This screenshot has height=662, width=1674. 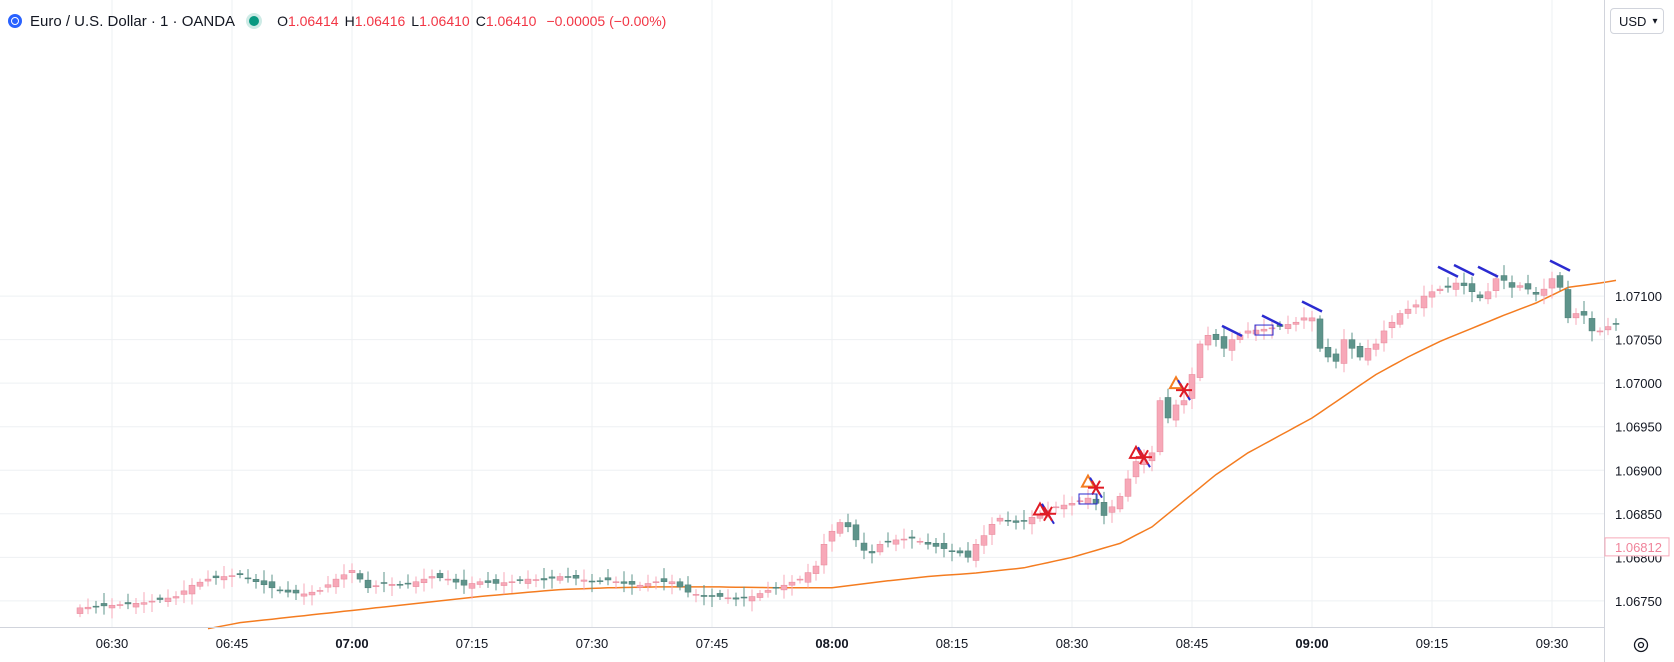 I want to click on chart-settings-button, so click(x=1641, y=645).